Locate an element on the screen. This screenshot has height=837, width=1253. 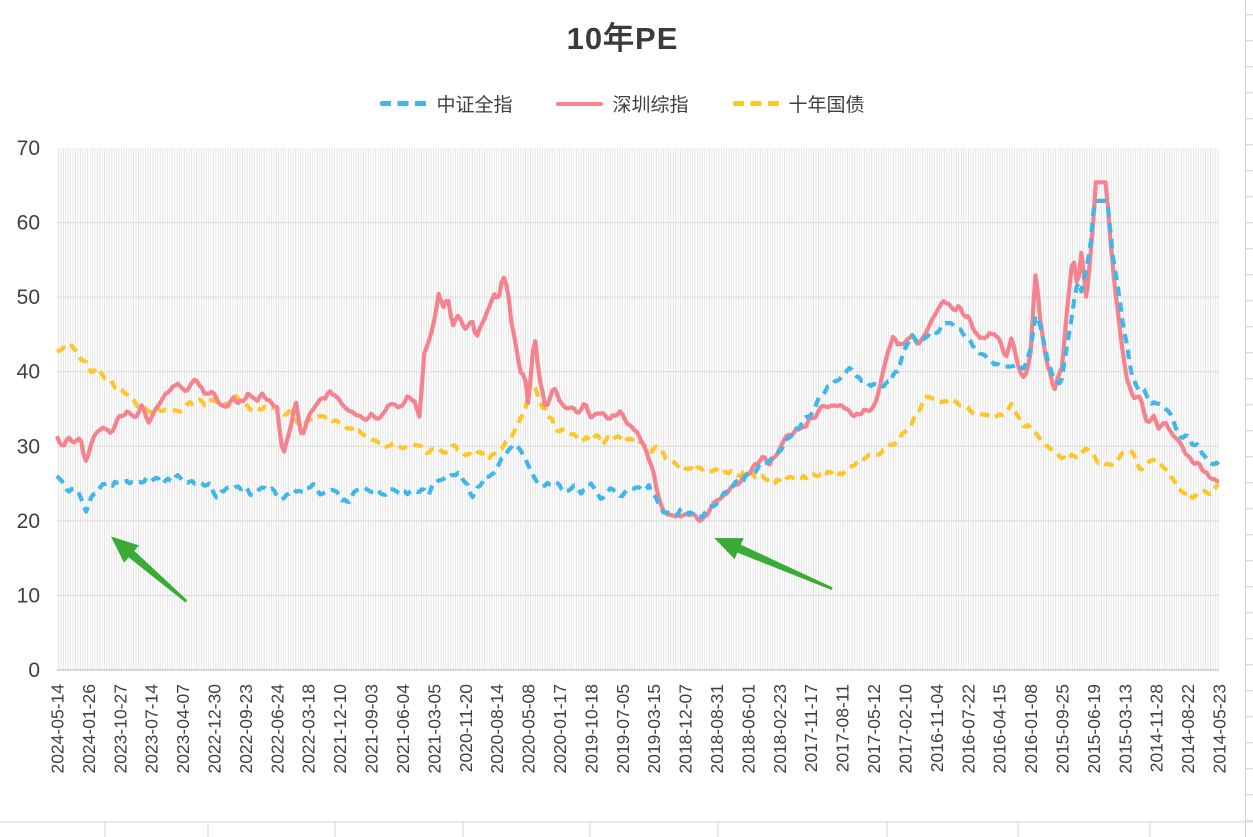
svg-text: 2016-07-22 is located at coordinates (968, 729).